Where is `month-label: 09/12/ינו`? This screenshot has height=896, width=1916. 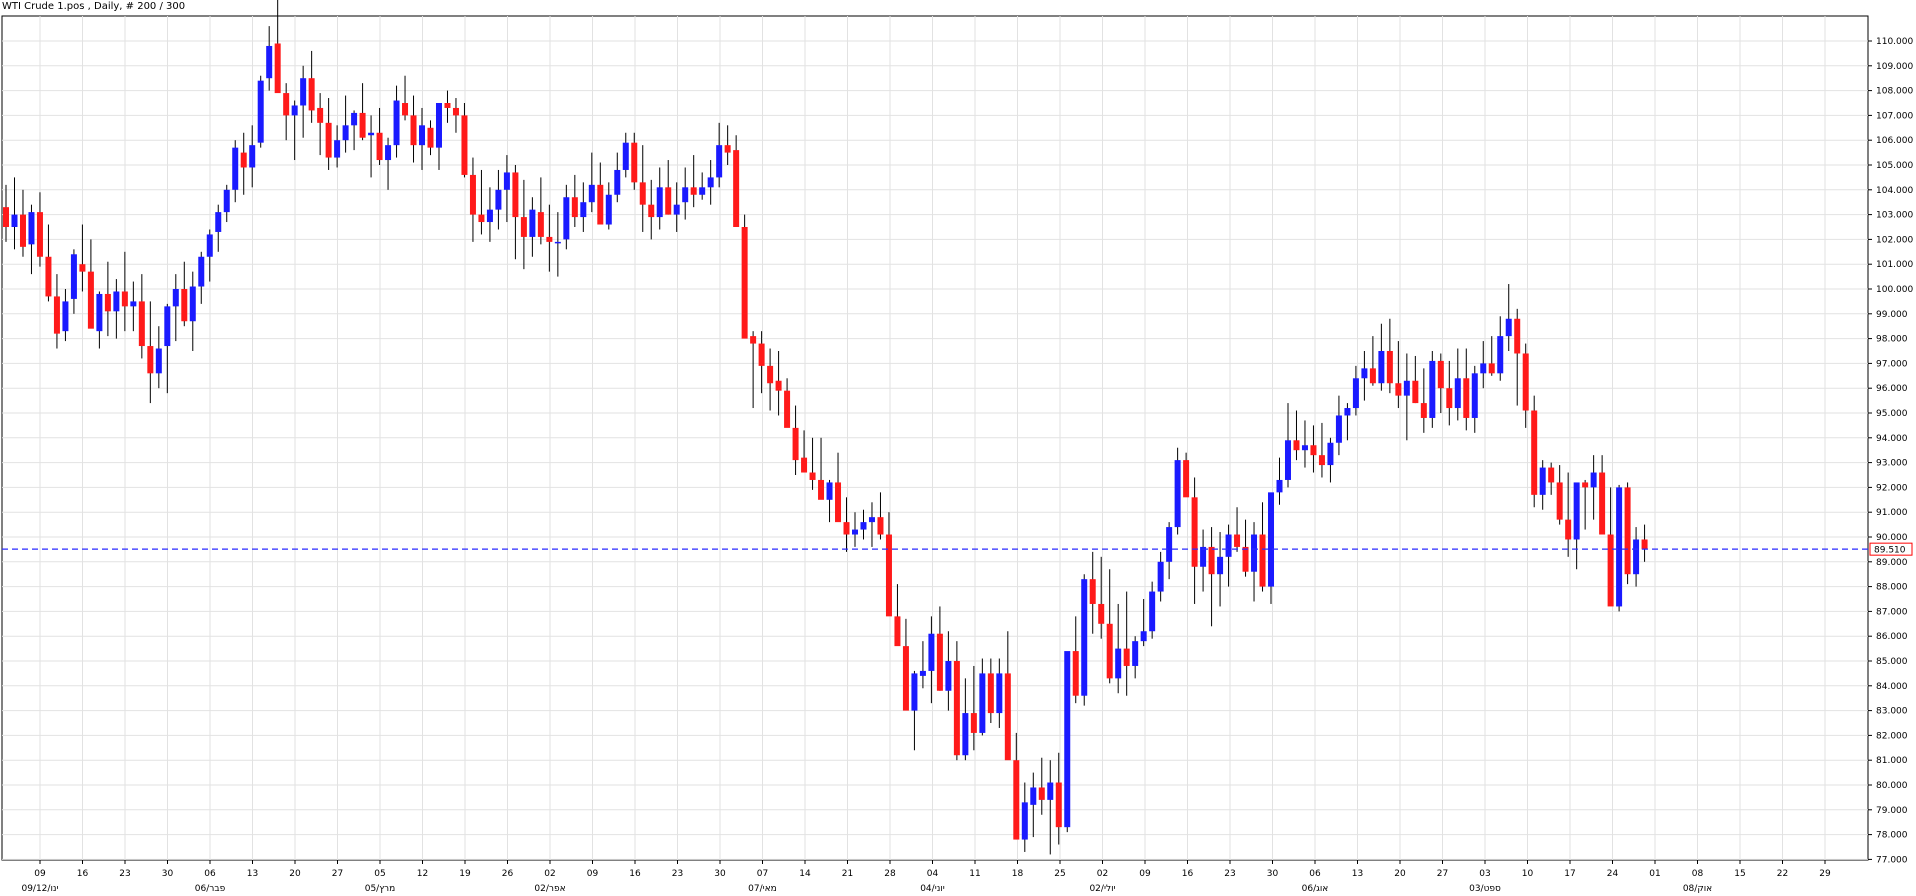 month-label: 09/12/ינו is located at coordinates (39, 889).